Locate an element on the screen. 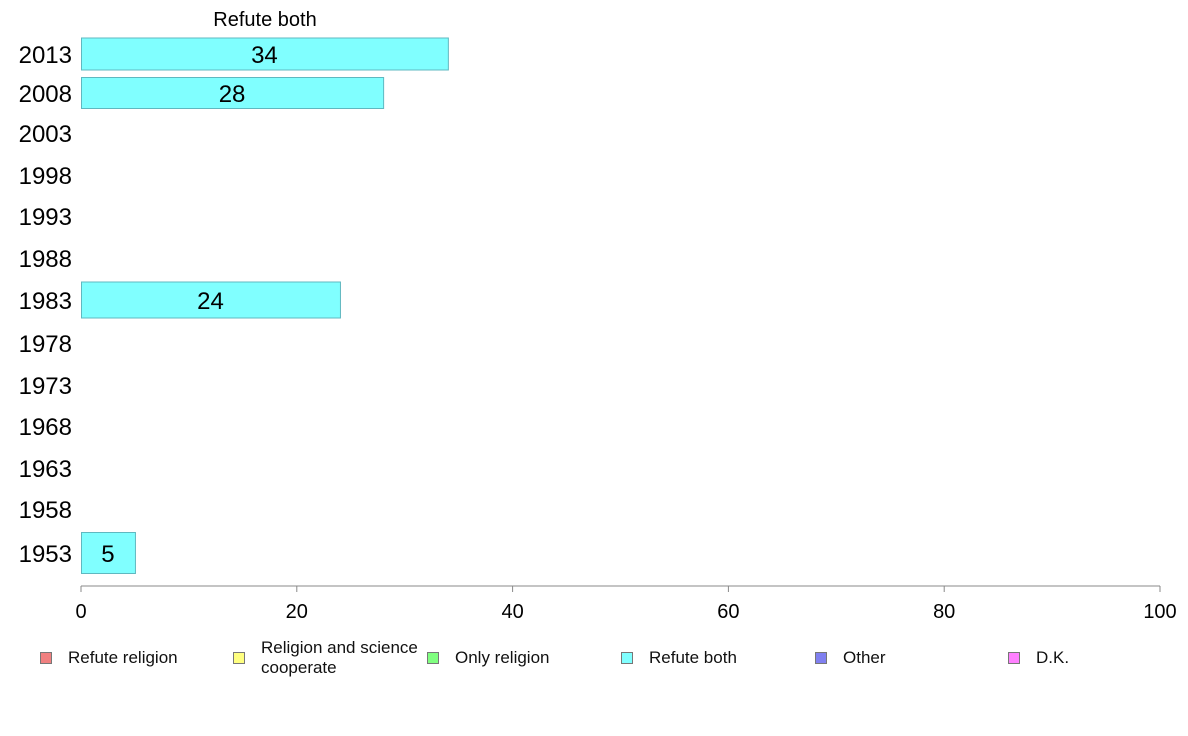  y-tick-label: 1963 is located at coordinates (45, 469).